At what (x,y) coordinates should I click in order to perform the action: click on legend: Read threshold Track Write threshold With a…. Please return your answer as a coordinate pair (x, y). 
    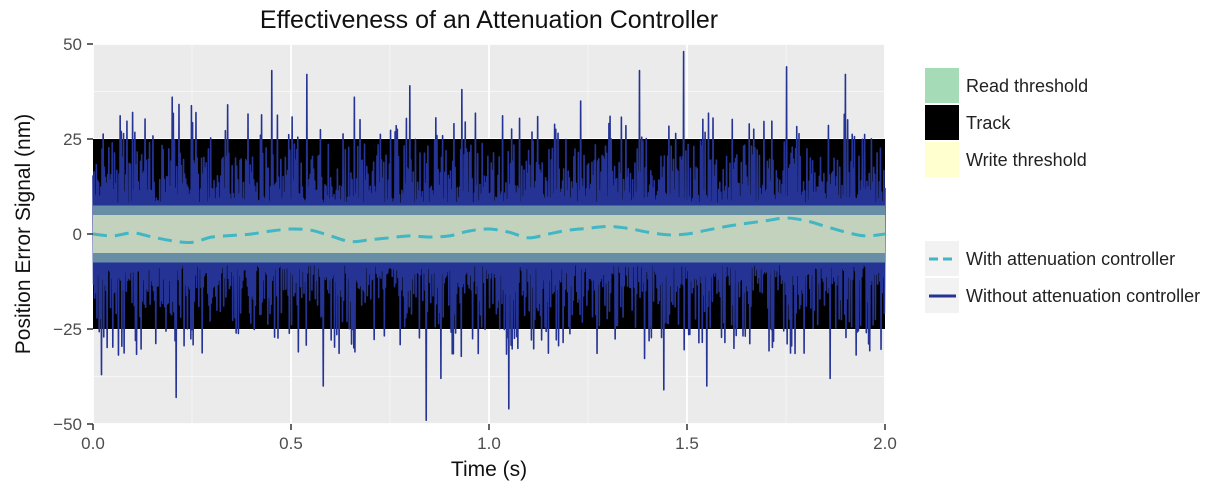
    Looking at the image, I should click on (1062, 190).